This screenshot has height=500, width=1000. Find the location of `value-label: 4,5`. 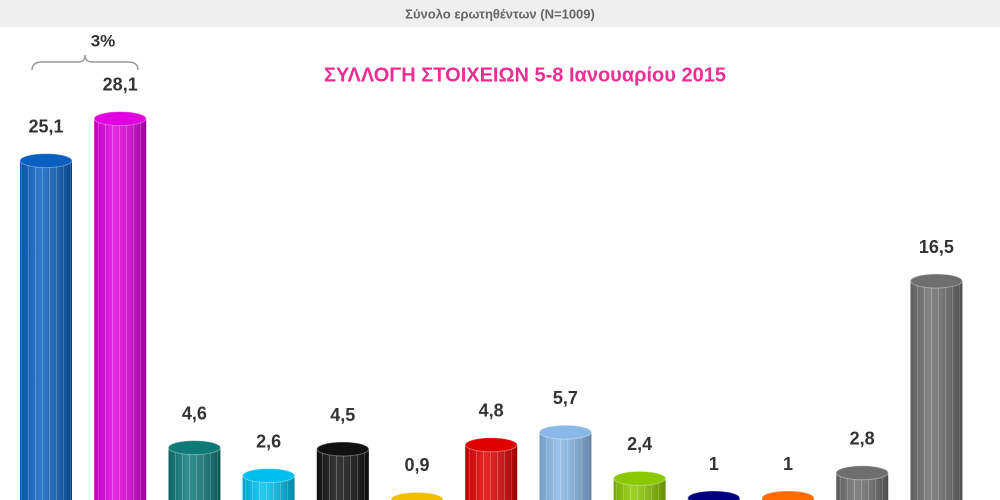

value-label: 4,5 is located at coordinates (342, 415).